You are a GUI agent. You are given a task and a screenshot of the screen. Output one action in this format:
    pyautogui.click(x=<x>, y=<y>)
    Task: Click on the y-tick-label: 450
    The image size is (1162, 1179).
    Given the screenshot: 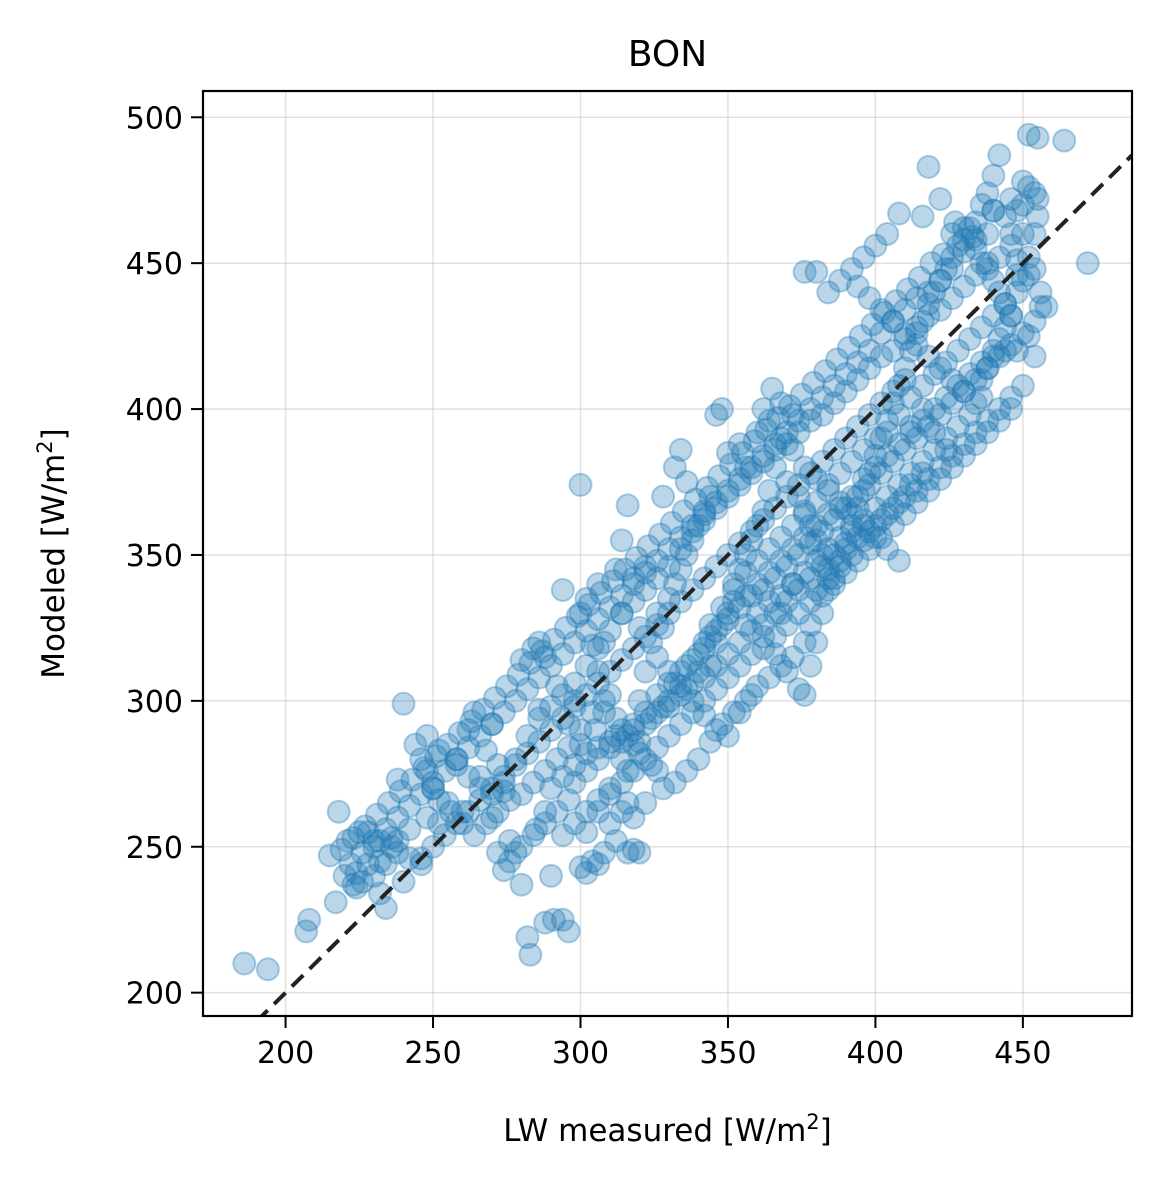 What is the action you would take?
    pyautogui.click(x=154, y=264)
    